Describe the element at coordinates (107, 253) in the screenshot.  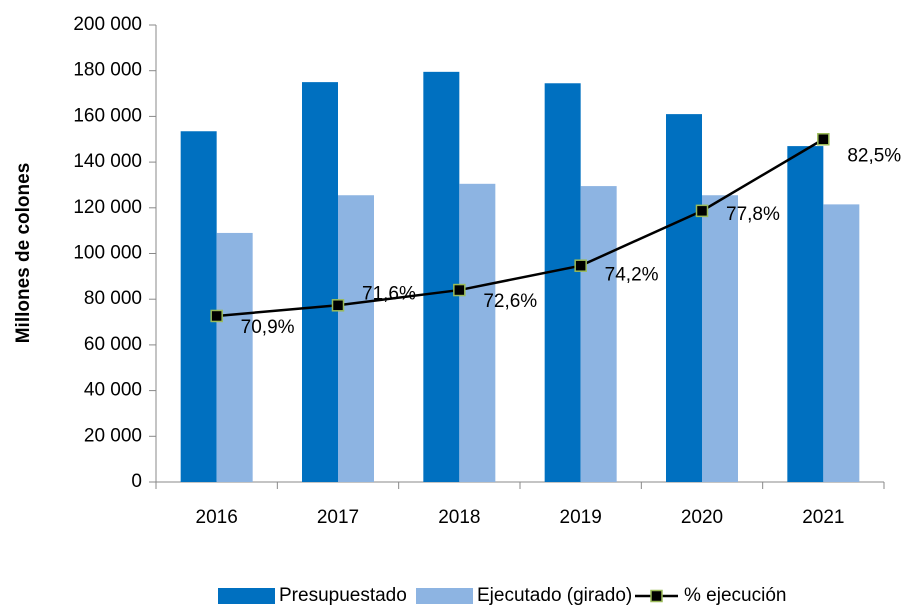
I see `y-tick-label: 100 000` at that location.